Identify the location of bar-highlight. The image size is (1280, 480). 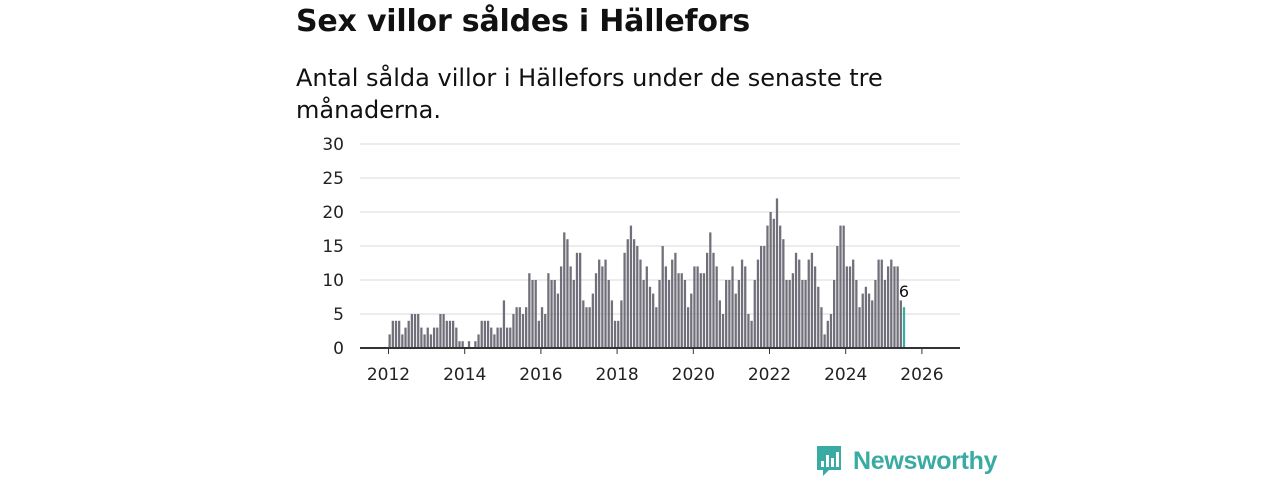
(904, 327).